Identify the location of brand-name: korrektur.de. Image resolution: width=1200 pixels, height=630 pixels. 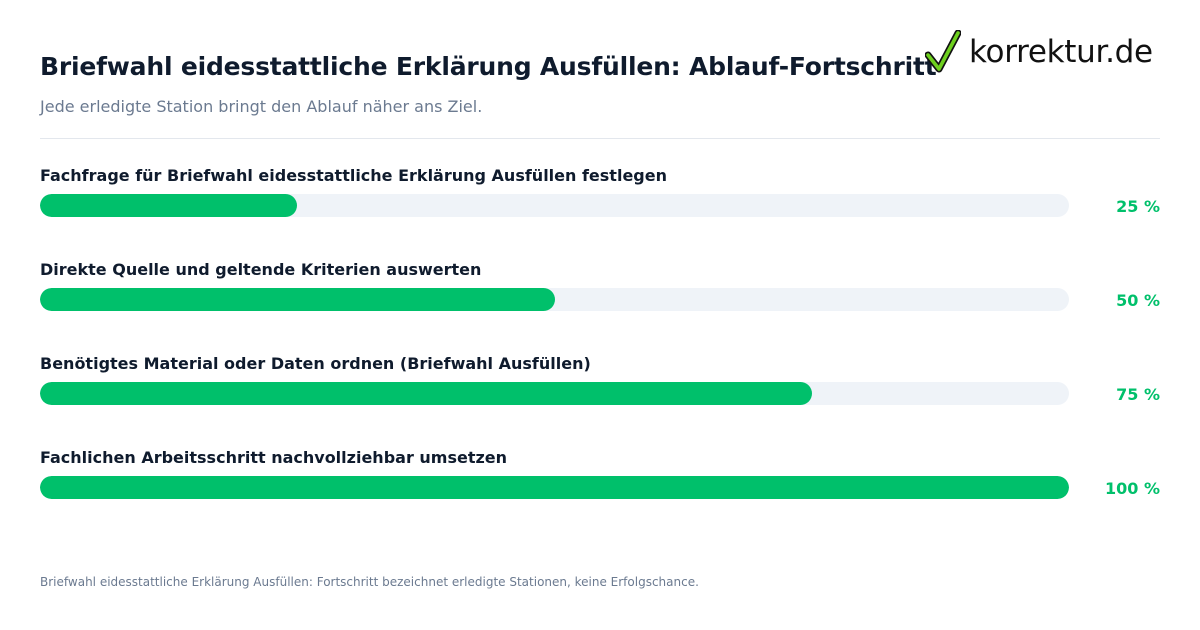
(1061, 52).